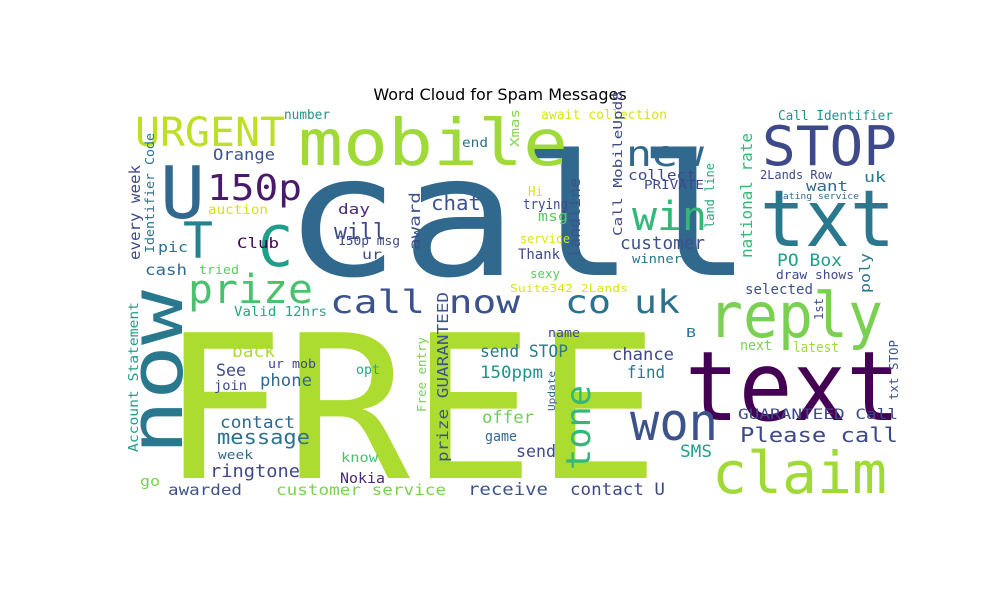  What do you see at coordinates (618, 163) in the screenshot?
I see `word-call-mobileupd8: Call MobileUpd8` at bounding box center [618, 163].